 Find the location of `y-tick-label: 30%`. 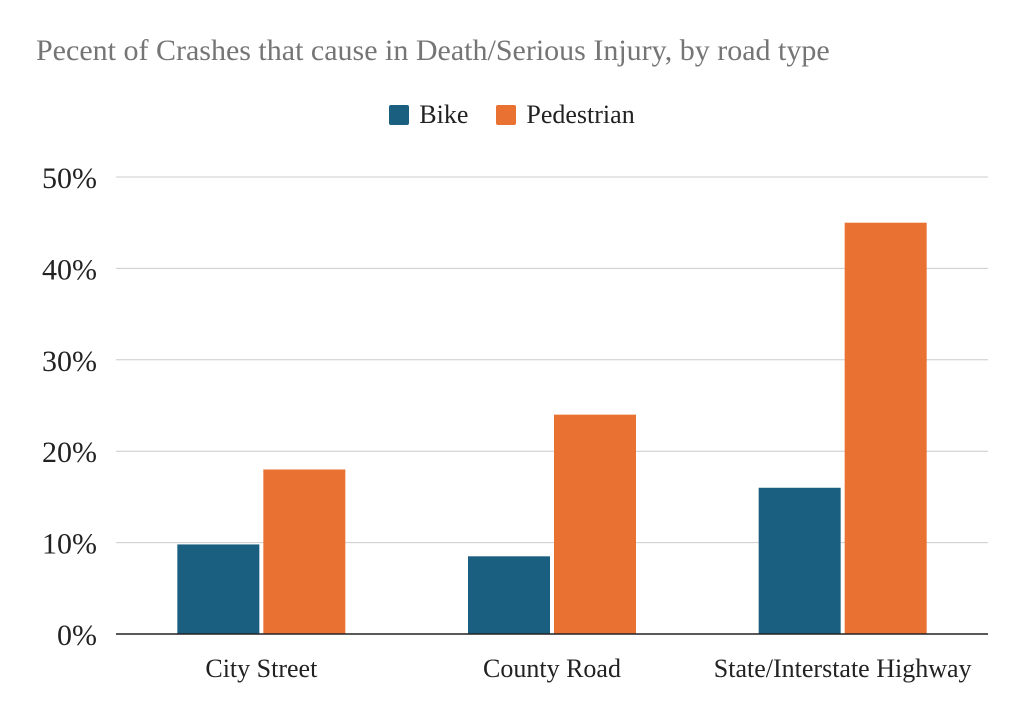

y-tick-label: 30% is located at coordinates (69, 361).